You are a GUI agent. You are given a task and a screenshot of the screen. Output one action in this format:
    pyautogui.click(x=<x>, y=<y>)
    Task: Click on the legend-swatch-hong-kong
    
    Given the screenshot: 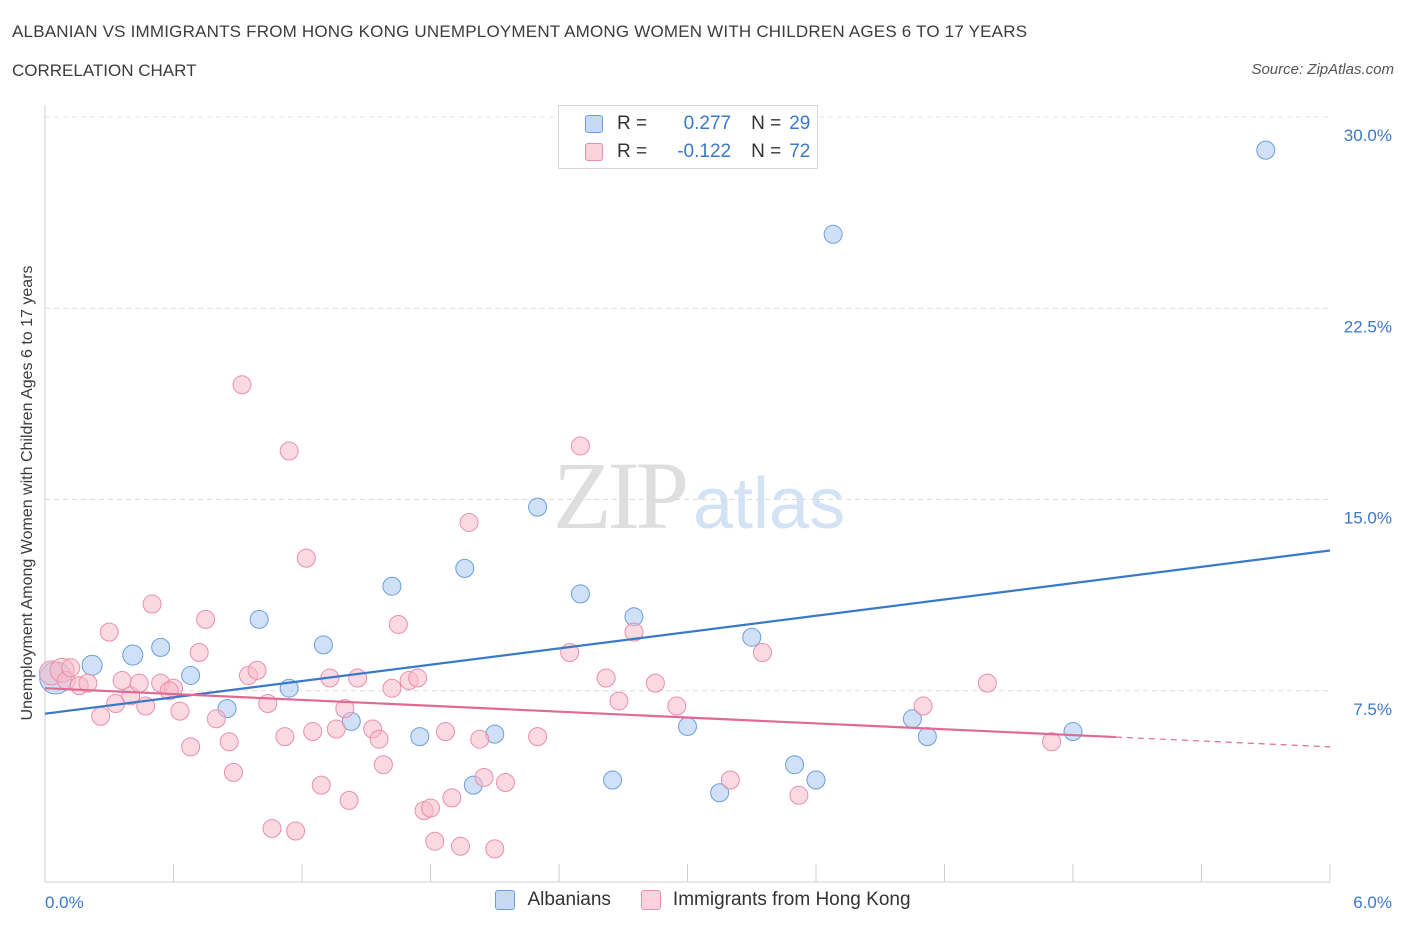 What is the action you would take?
    pyautogui.click(x=650, y=900)
    